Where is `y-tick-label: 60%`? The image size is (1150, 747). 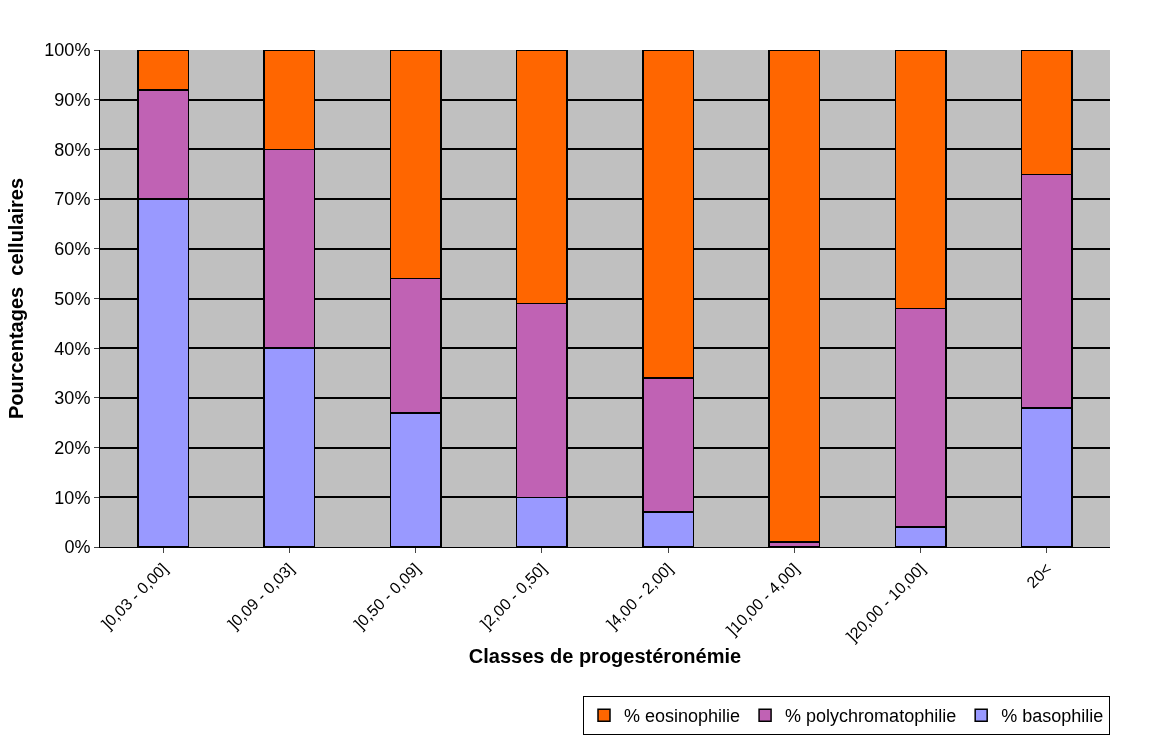 y-tick-label: 60% is located at coordinates (72, 249).